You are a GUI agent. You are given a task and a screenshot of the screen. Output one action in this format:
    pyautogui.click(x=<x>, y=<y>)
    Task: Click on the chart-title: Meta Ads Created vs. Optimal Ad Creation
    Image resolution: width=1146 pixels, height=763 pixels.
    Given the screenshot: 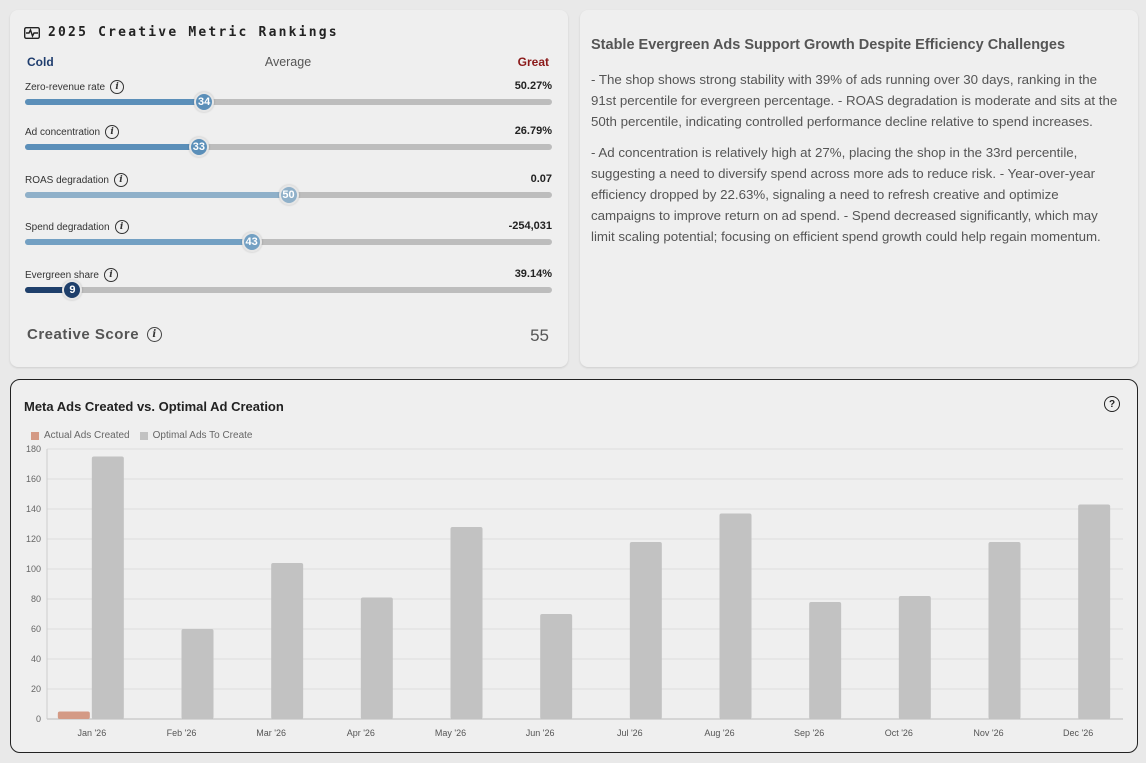 What is the action you would take?
    pyautogui.click(x=154, y=406)
    